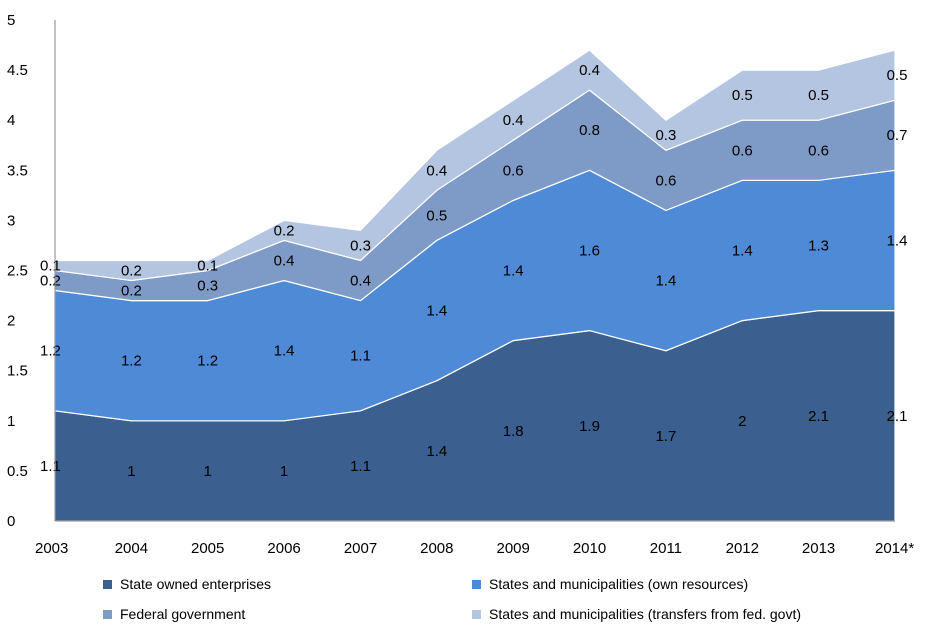 This screenshot has height=639, width=939. What do you see at coordinates (17, 371) in the screenshot?
I see `y-tick-label: 1.5` at bounding box center [17, 371].